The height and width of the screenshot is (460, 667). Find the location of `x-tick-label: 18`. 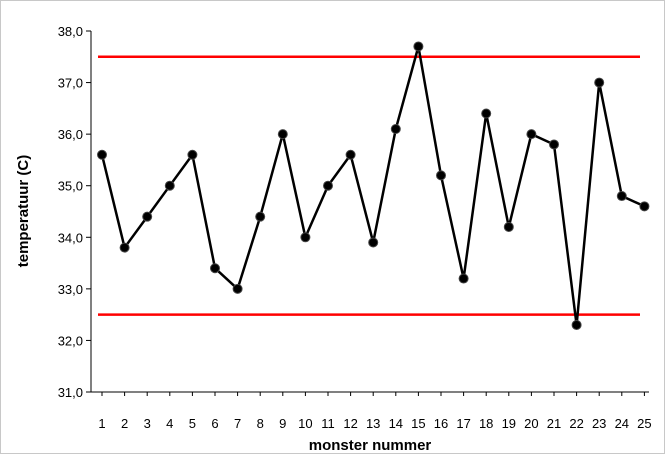

x-tick-label: 18 is located at coordinates (486, 423).